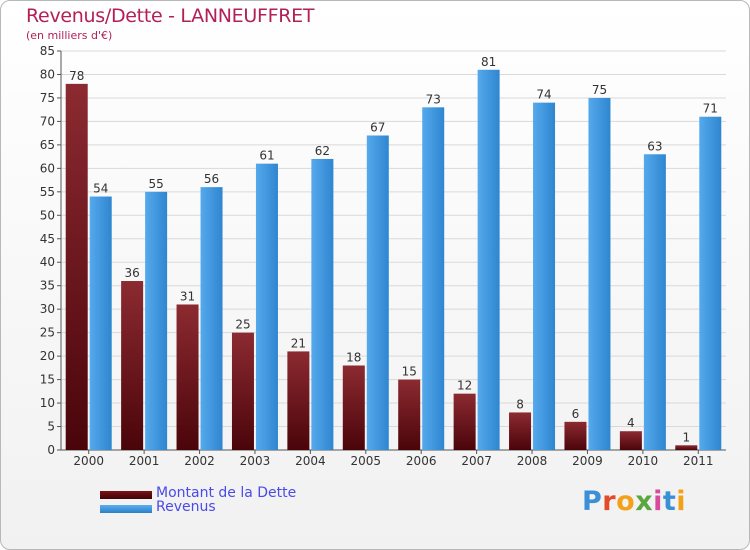  Describe the element at coordinates (47, 51) in the screenshot. I see `y-tick-label: 85` at that location.